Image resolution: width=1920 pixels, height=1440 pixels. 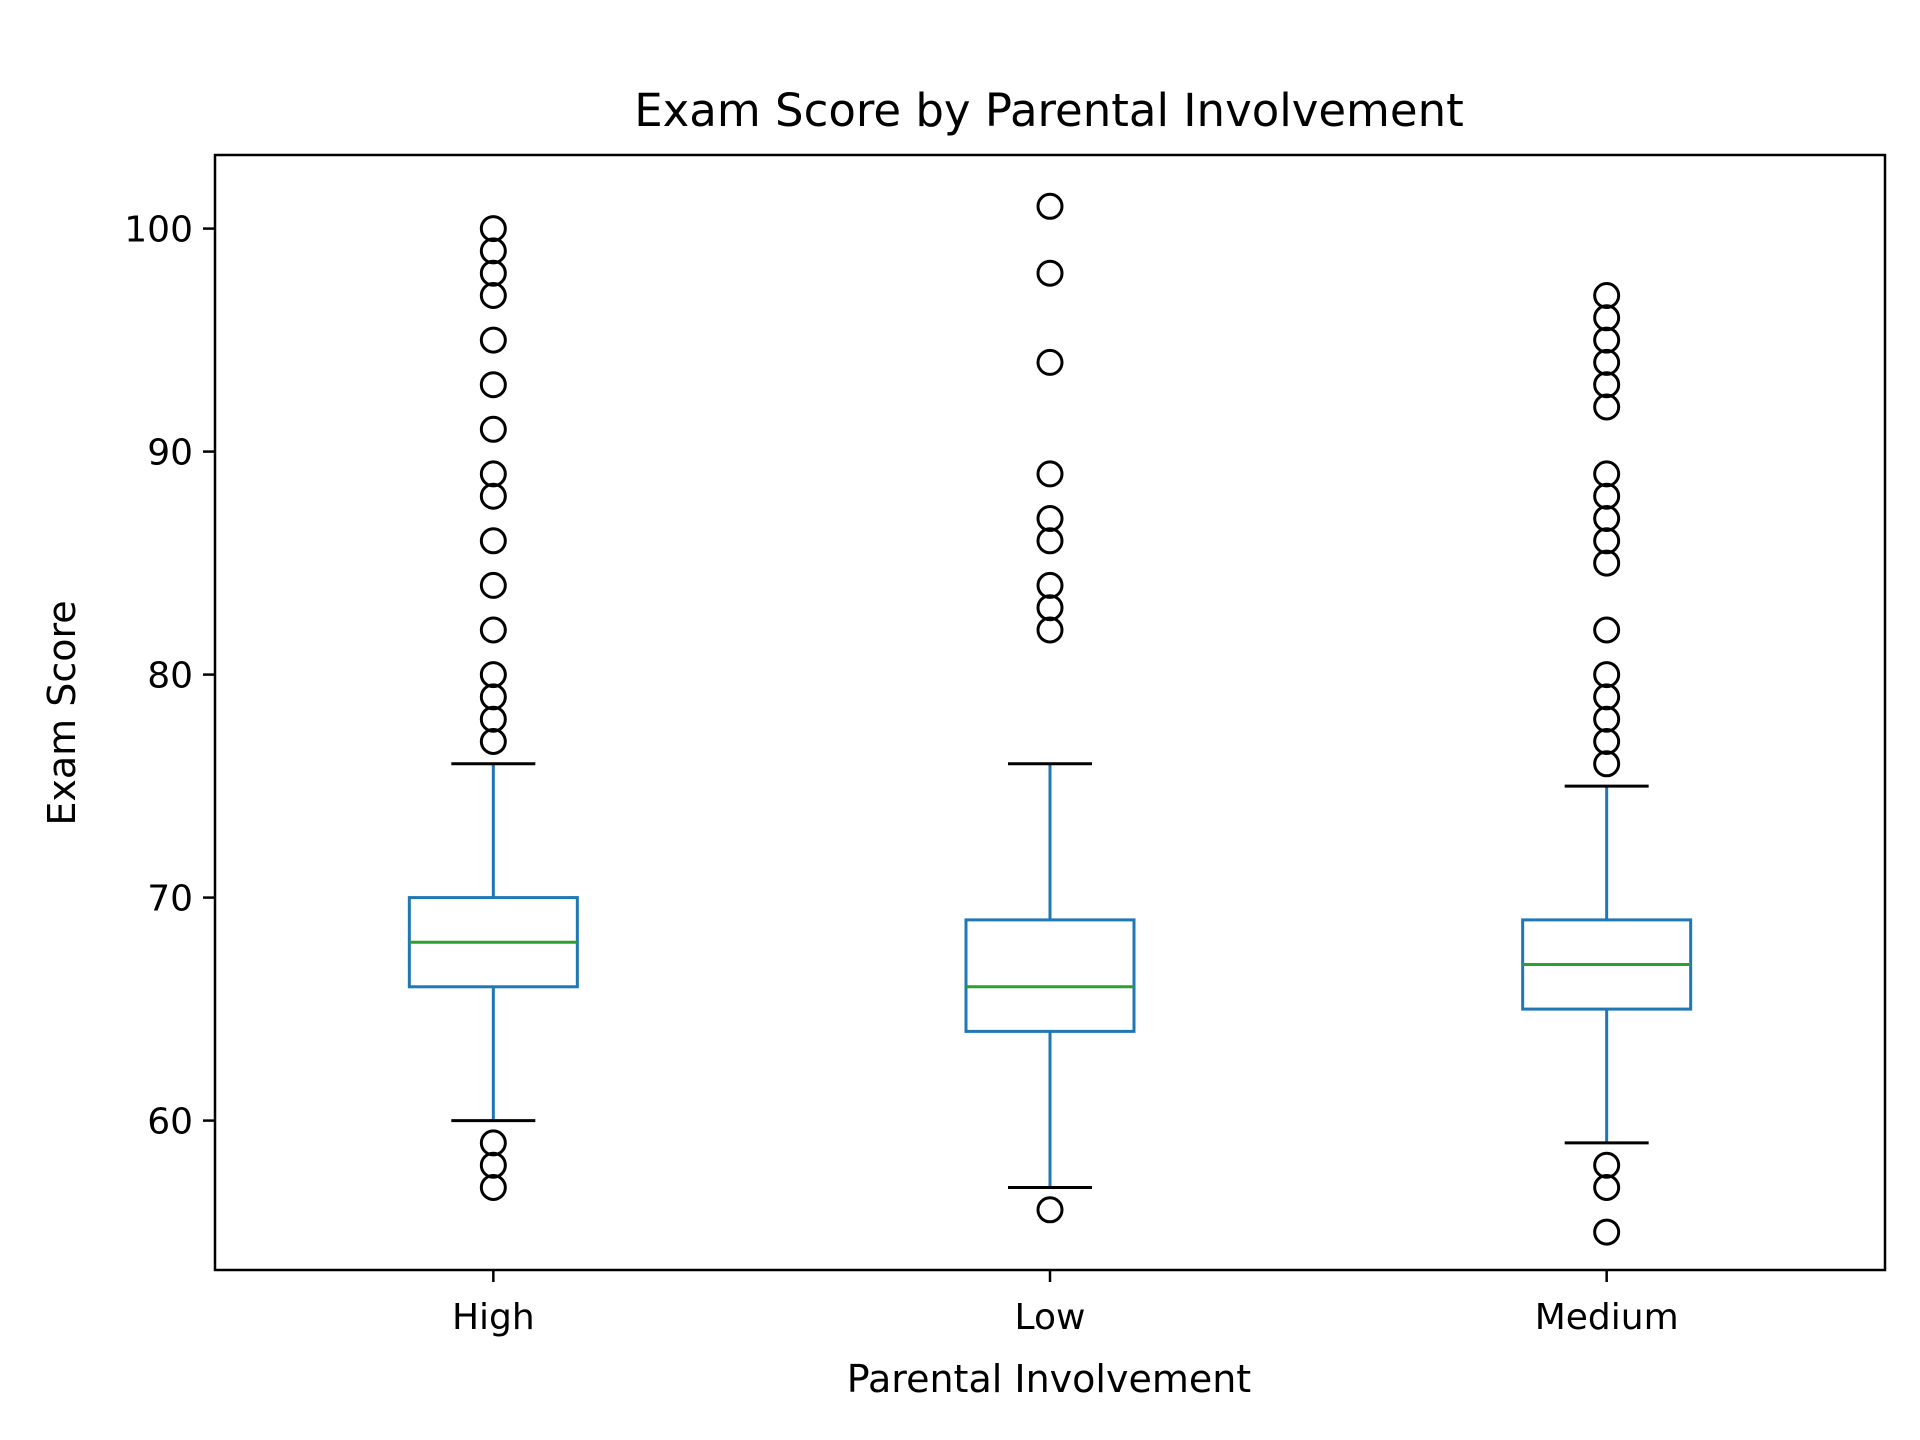 What do you see at coordinates (1050, 975) in the screenshot?
I see `iqr-box` at bounding box center [1050, 975].